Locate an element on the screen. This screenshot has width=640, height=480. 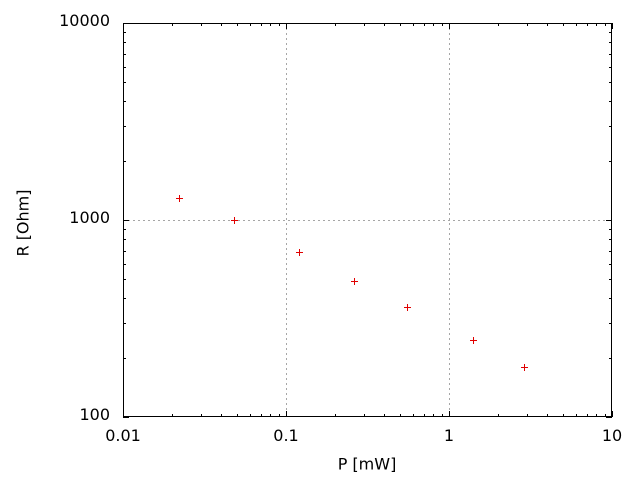
x-tick-label: 10 is located at coordinates (612, 435).